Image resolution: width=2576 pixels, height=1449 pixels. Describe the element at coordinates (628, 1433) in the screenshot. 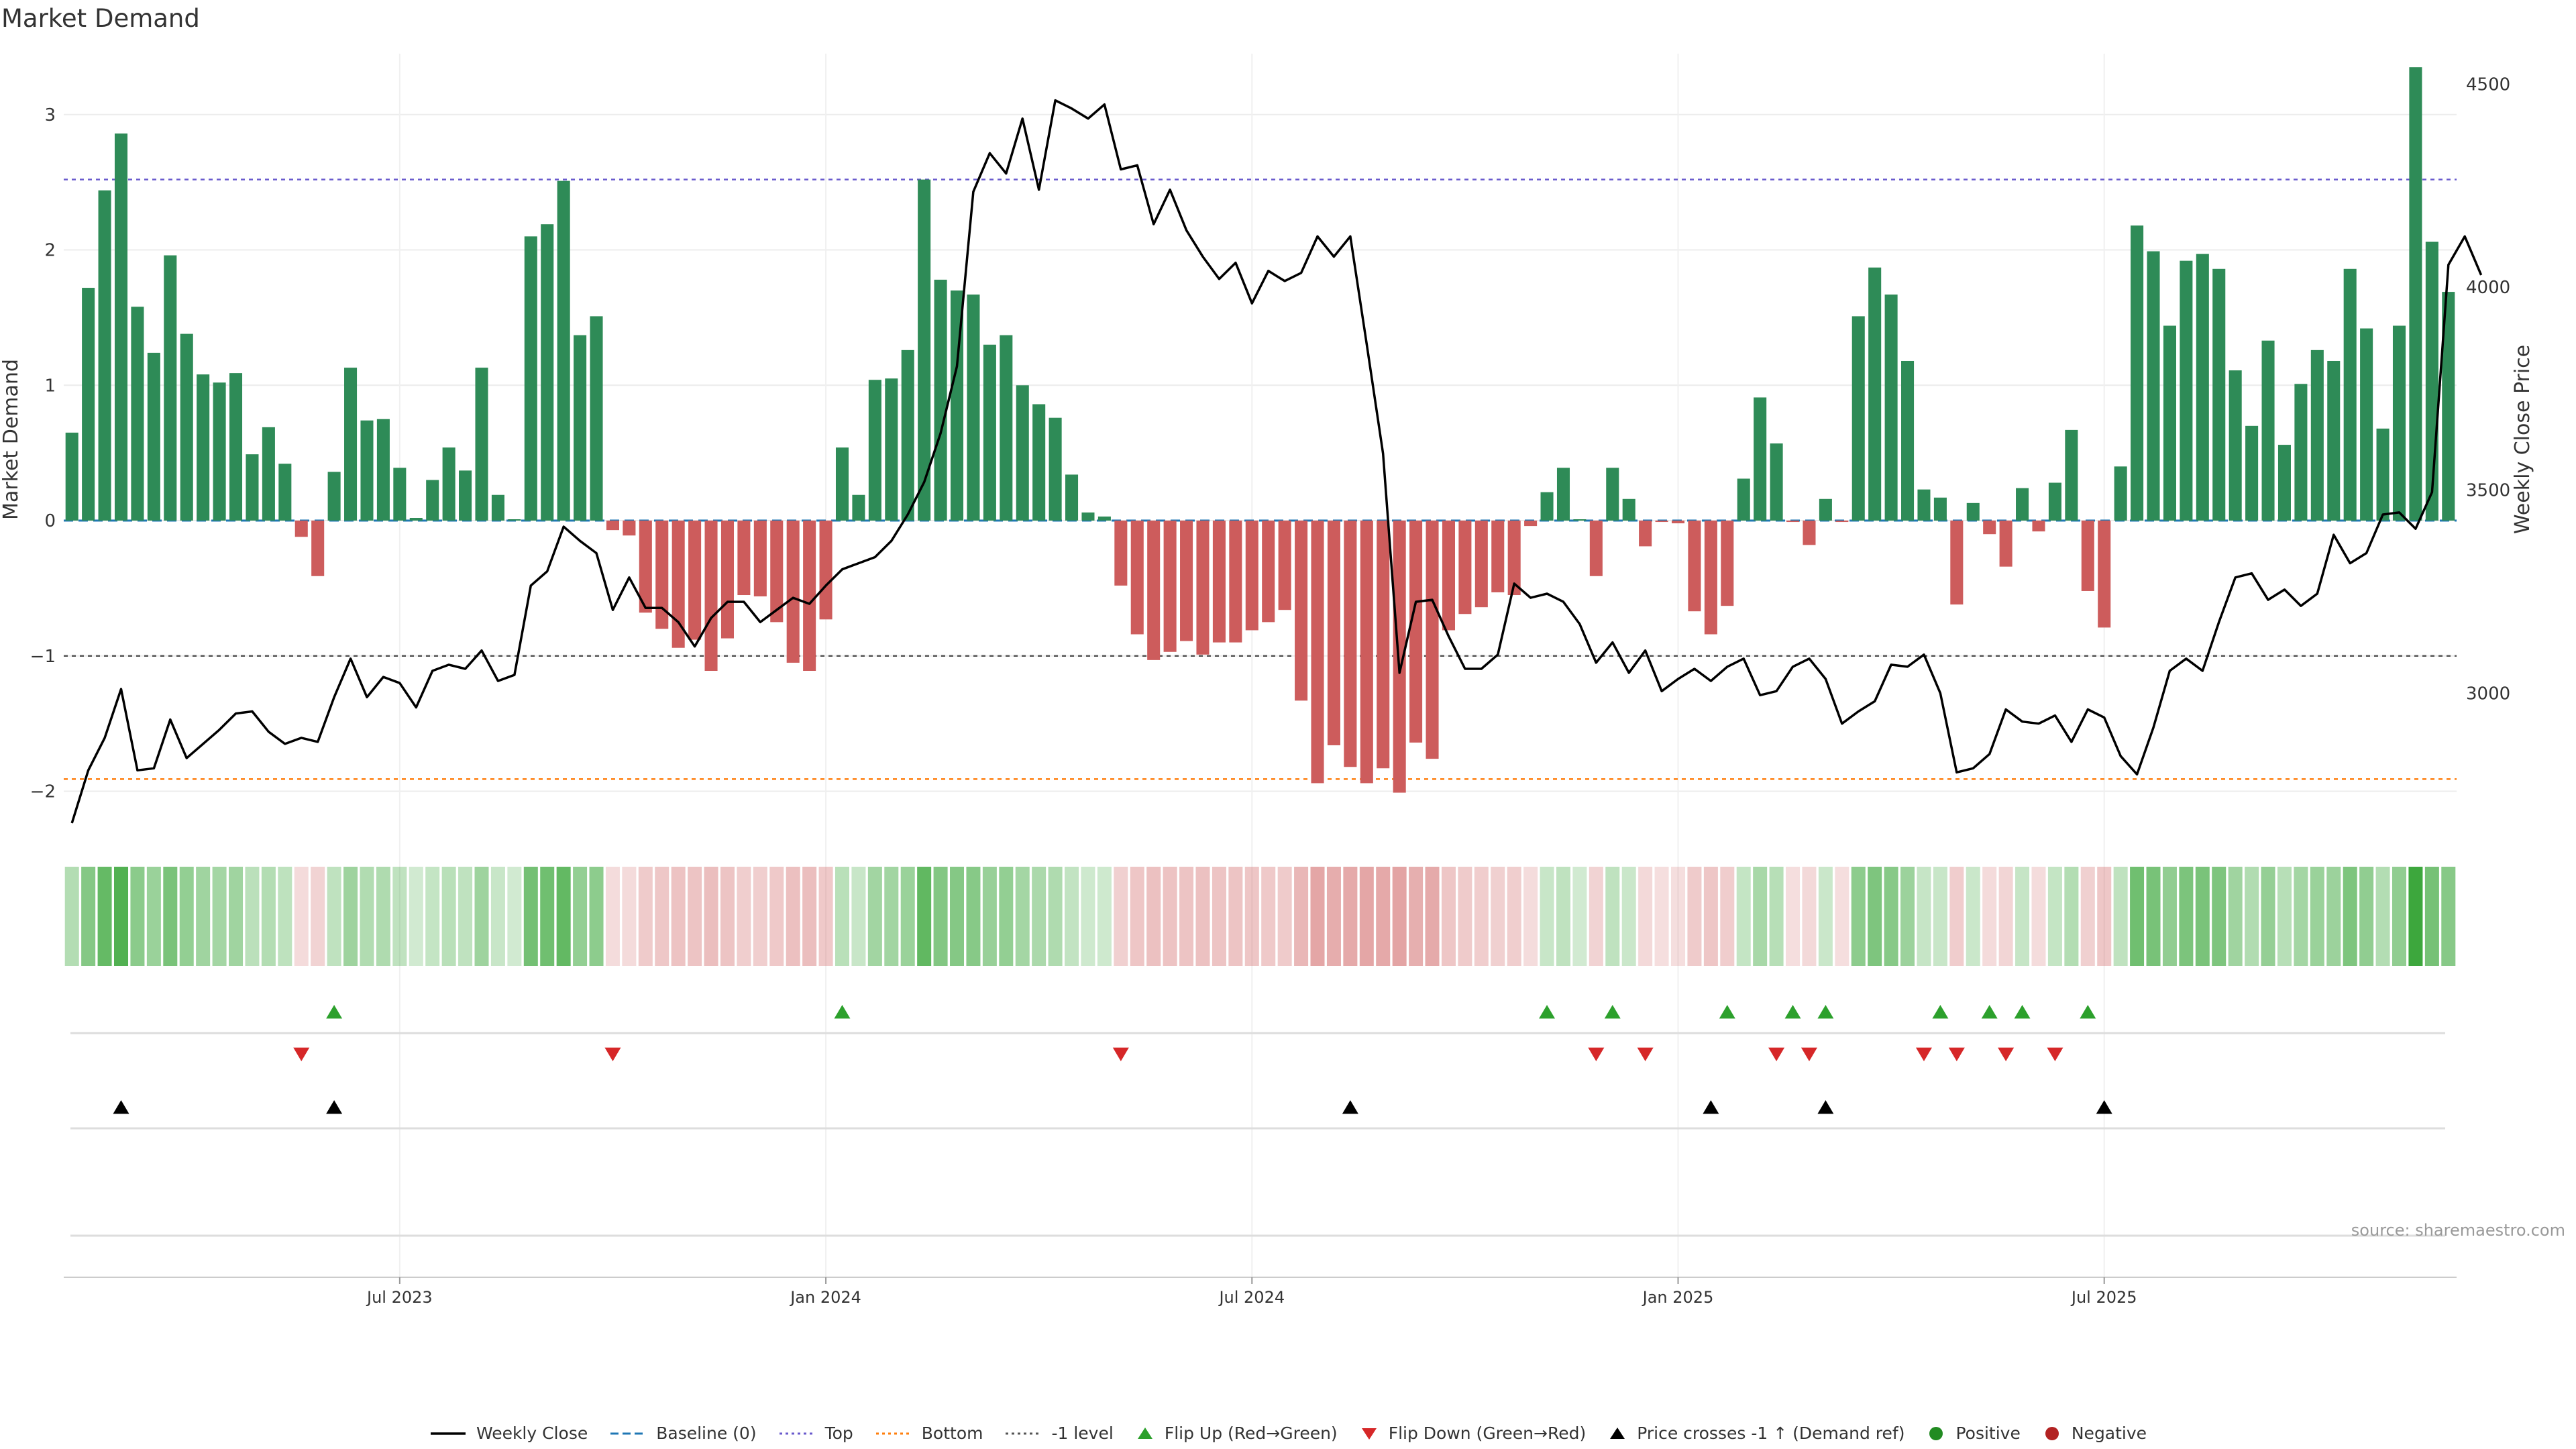

I see `dashed-line-icon` at that location.